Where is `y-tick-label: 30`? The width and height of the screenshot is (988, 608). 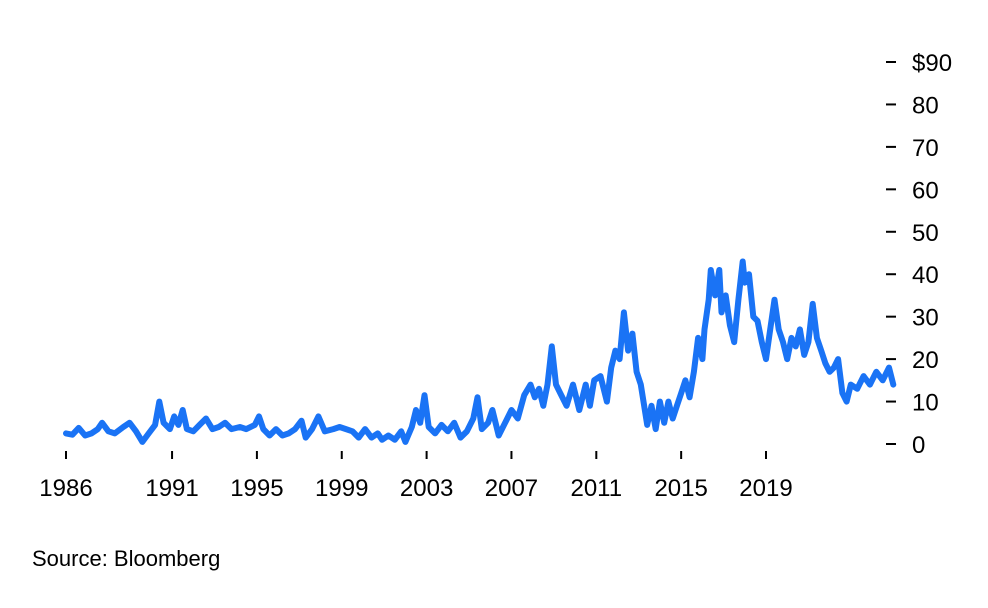 y-tick-label: 30 is located at coordinates (925, 318).